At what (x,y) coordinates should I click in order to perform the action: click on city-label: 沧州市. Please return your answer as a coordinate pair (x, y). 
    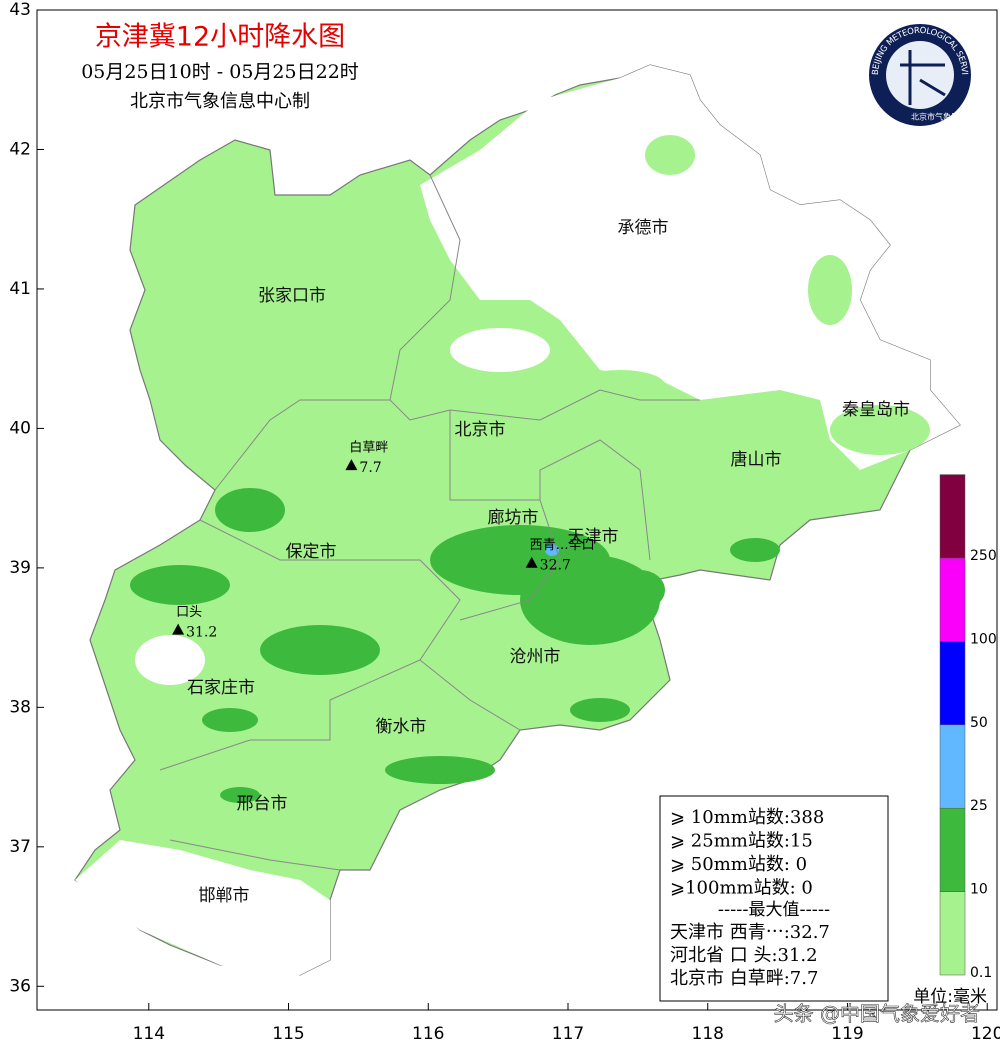
    Looking at the image, I should click on (535, 657).